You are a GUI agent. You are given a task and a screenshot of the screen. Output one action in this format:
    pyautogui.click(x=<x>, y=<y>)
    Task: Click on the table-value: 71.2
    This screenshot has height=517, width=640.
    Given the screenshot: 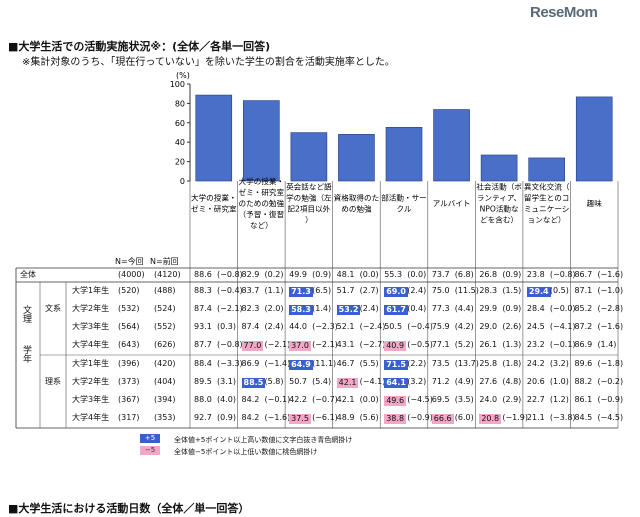 What is the action you would take?
    pyautogui.click(x=440, y=381)
    